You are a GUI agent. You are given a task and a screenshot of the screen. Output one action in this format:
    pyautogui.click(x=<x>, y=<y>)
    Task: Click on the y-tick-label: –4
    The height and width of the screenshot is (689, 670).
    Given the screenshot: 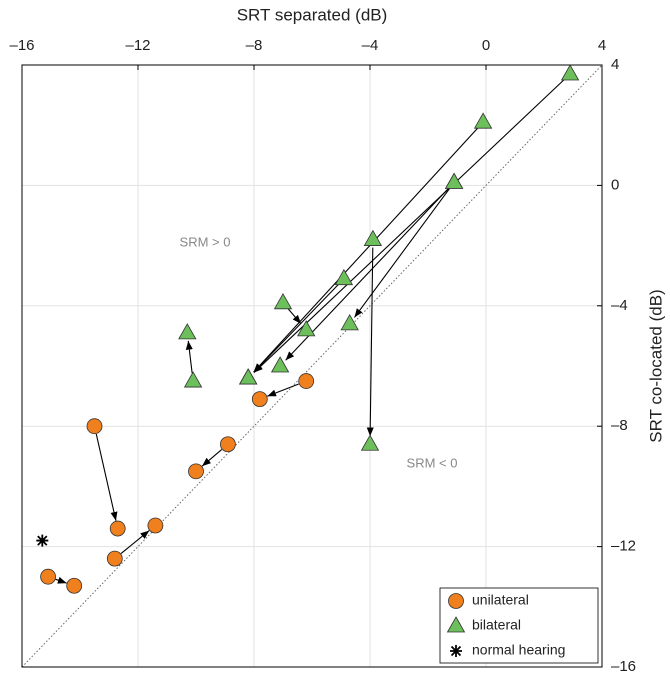 What is the action you would take?
    pyautogui.click(x=619, y=305)
    